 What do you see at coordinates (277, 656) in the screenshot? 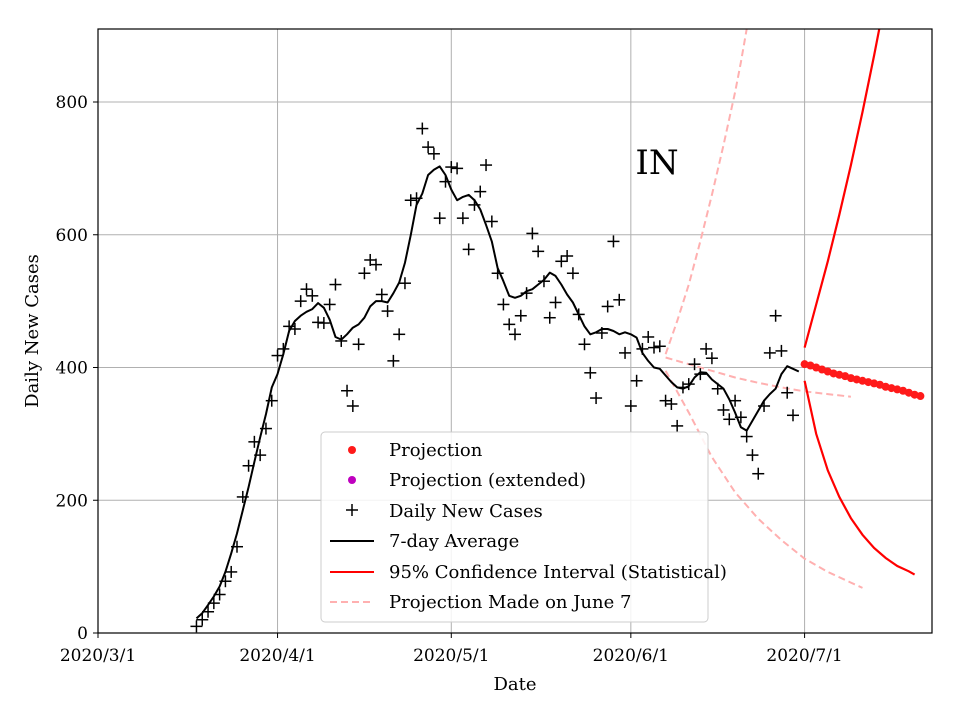
I see `x-tick-label: 2020/4/1` at bounding box center [277, 656].